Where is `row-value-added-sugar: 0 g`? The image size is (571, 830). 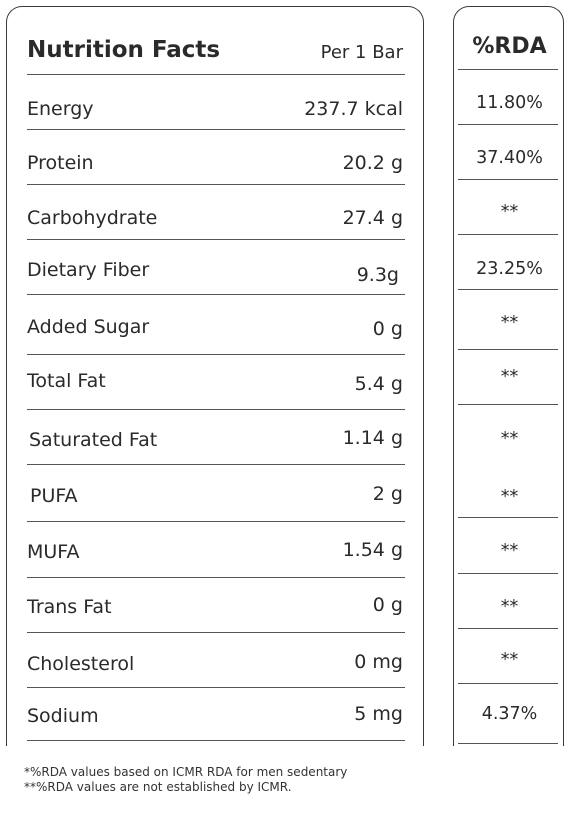
row-value-added-sugar: 0 g is located at coordinates (387, 329).